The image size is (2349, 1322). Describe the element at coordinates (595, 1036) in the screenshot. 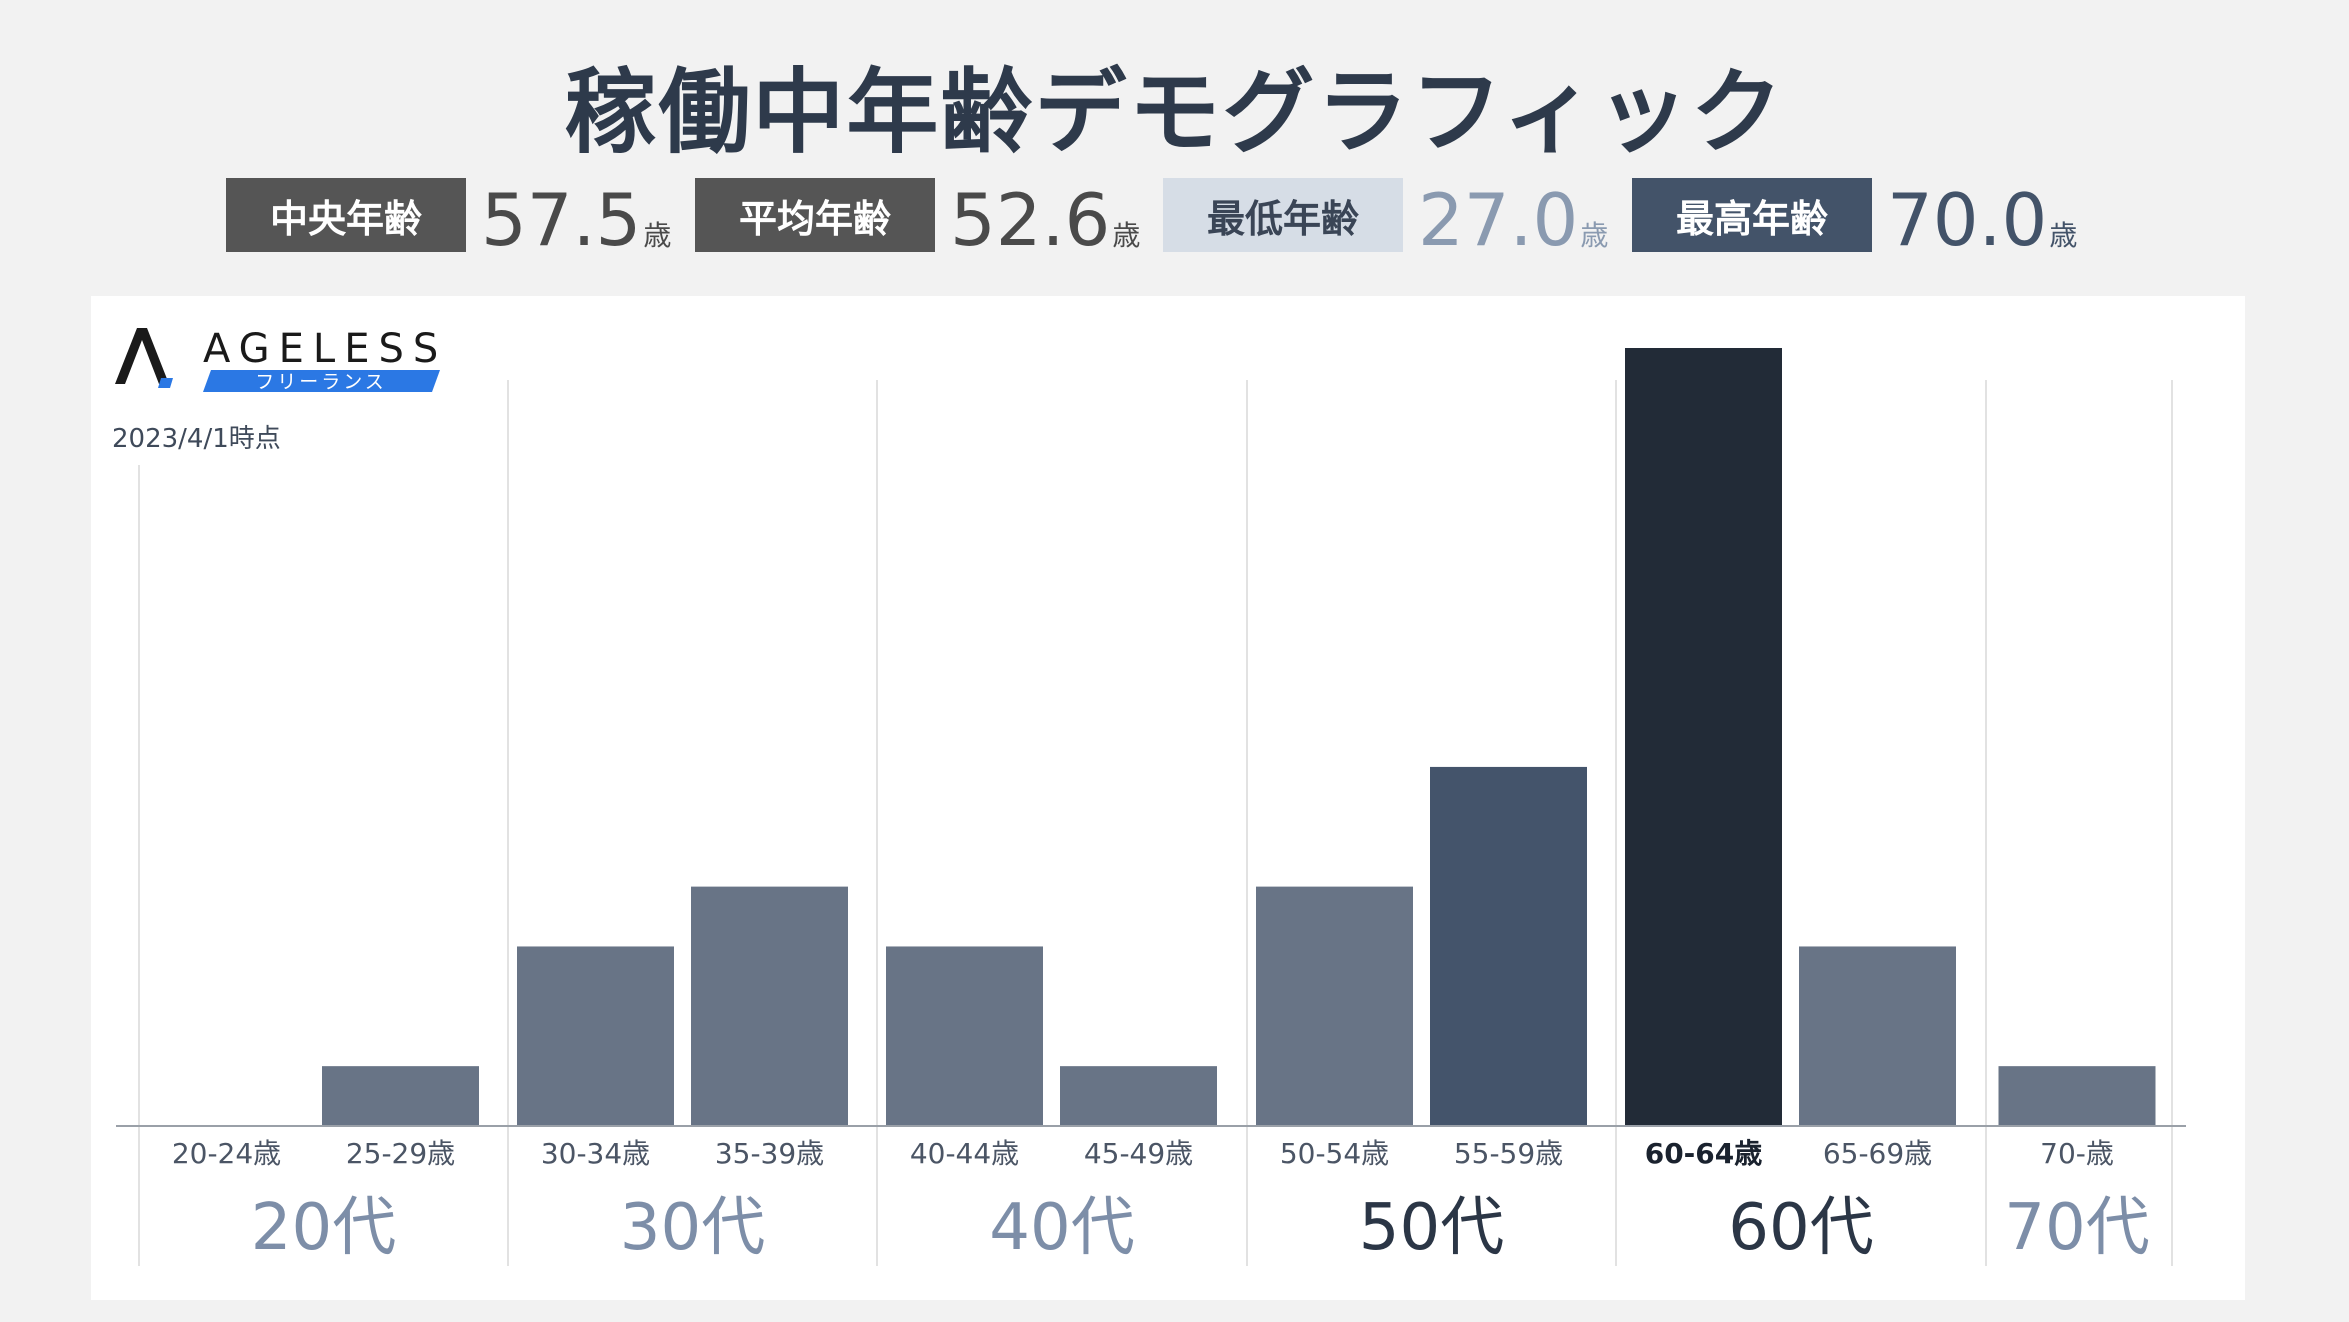

I see `bar-30-34歳` at that location.